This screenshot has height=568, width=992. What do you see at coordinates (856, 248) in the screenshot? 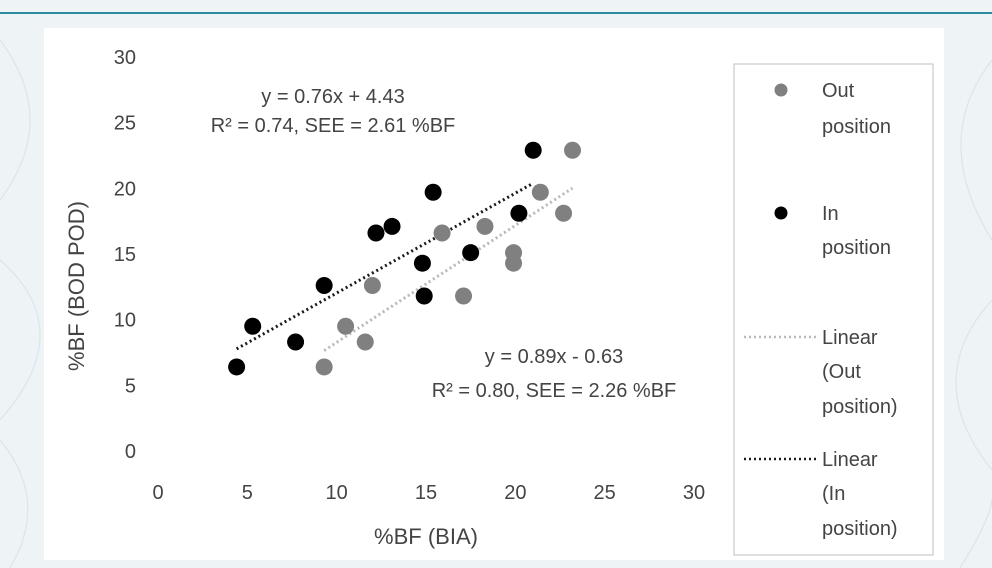
I see `legend-in-label-line2: position` at bounding box center [856, 248].